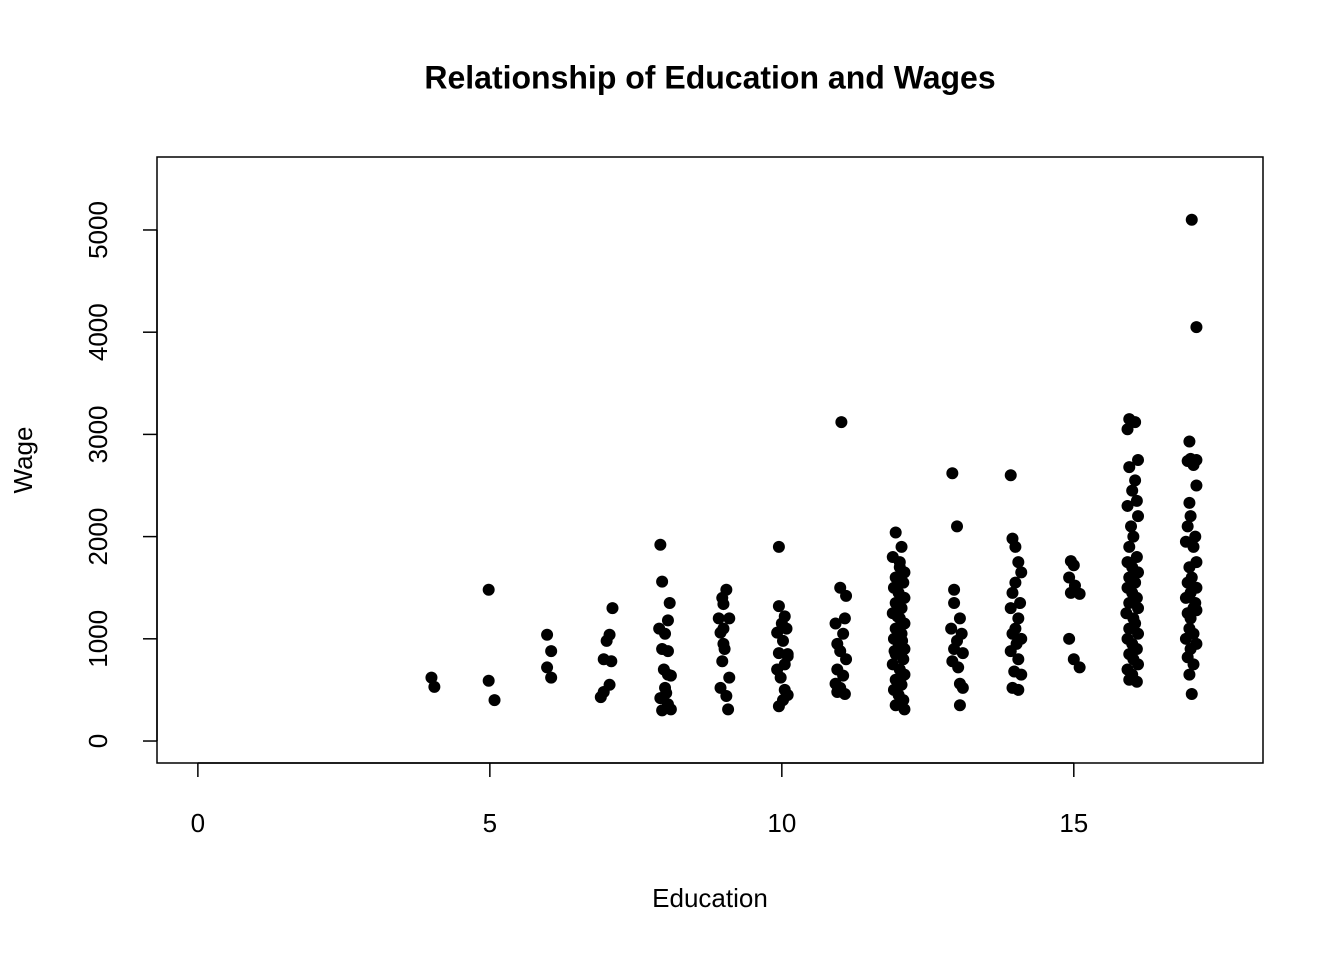  Describe the element at coordinates (781, 823) in the screenshot. I see `x-tick-label: 10` at that location.